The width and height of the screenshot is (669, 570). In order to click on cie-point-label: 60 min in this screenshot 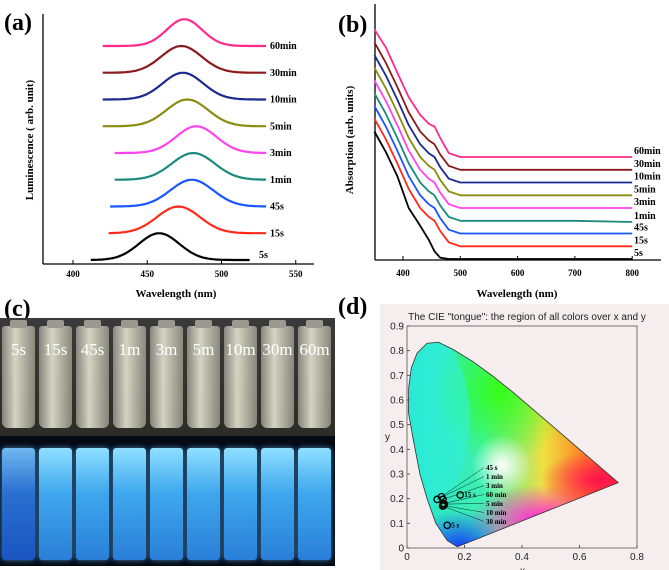, I will do `click(496, 495)`.